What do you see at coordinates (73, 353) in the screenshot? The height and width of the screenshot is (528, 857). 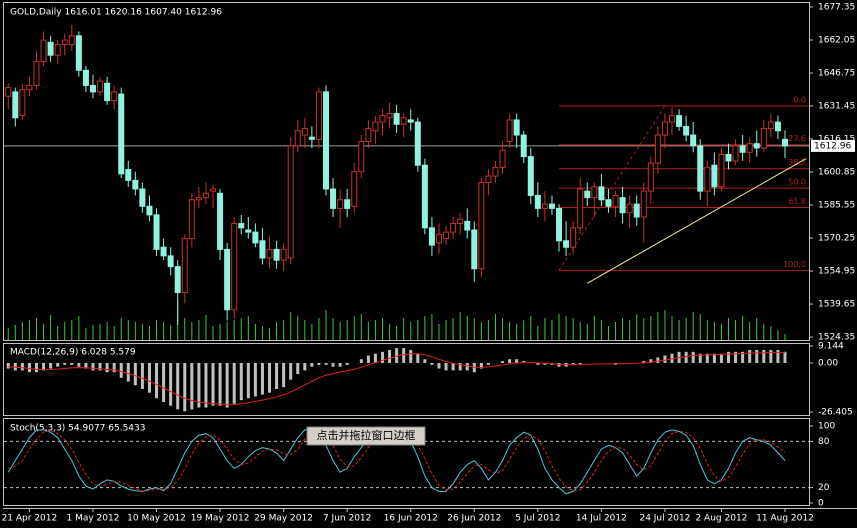 I see `macd-title: MACD(12,26,9) 6.028 5.579` at bounding box center [73, 353].